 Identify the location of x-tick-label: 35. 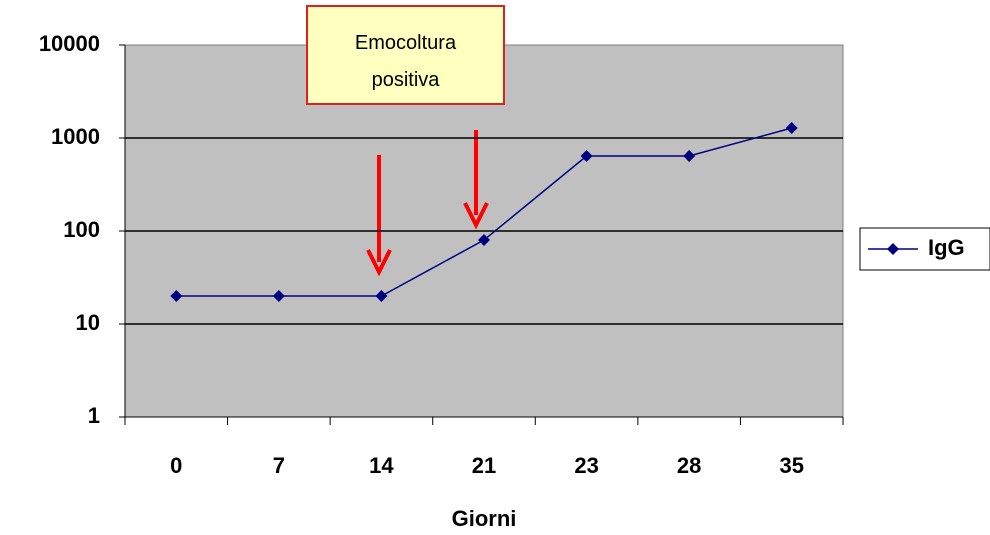
(791, 465).